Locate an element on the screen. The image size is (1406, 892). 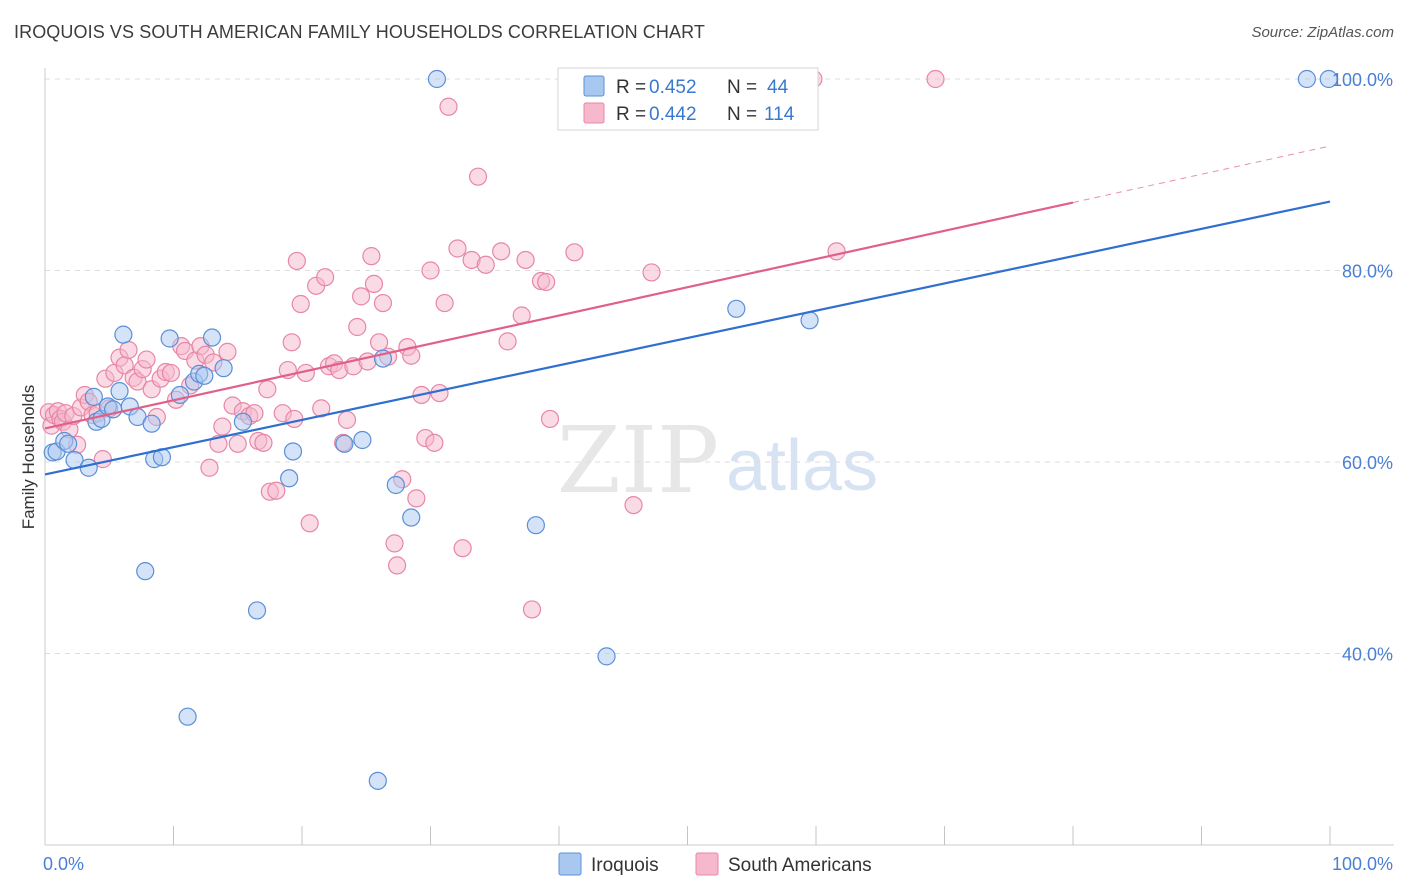
bottom-legend-label-south-americans: South Americans is located at coordinates (800, 865).